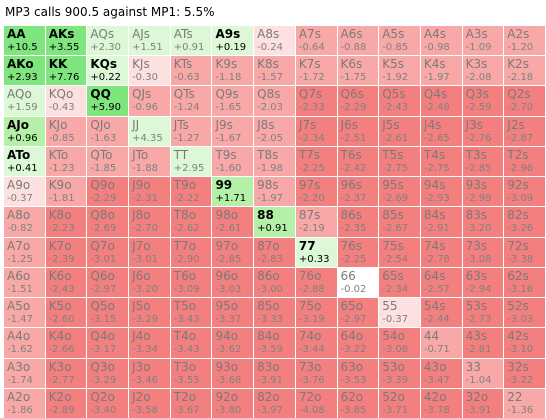 This screenshot has width=546, height=418. I want to click on hand-cell: T3s -2.85, so click(483, 161).